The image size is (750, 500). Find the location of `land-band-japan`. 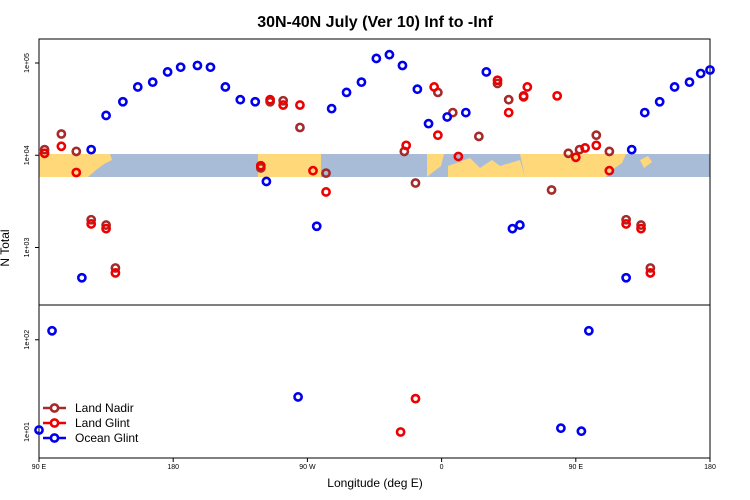

land-band-japan is located at coordinates (646, 162).